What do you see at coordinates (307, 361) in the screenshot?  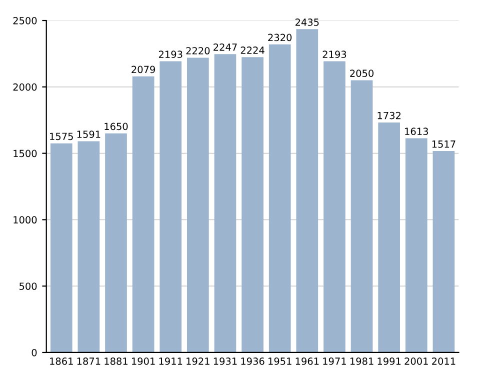 I see `x-tick-label: 1961` at bounding box center [307, 361].